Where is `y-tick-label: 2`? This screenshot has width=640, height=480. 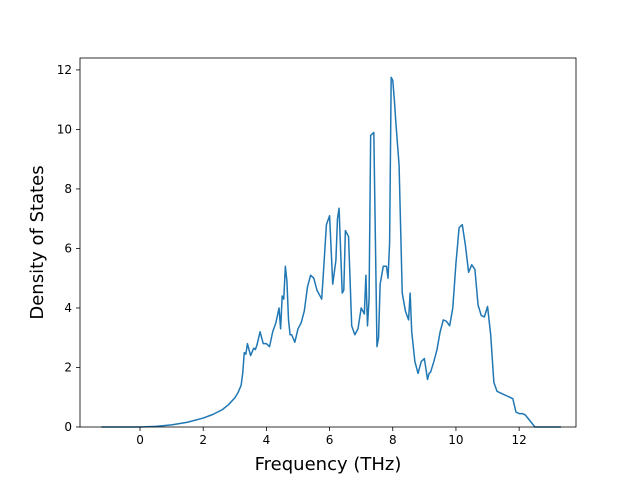 y-tick-label: 2 is located at coordinates (68, 367).